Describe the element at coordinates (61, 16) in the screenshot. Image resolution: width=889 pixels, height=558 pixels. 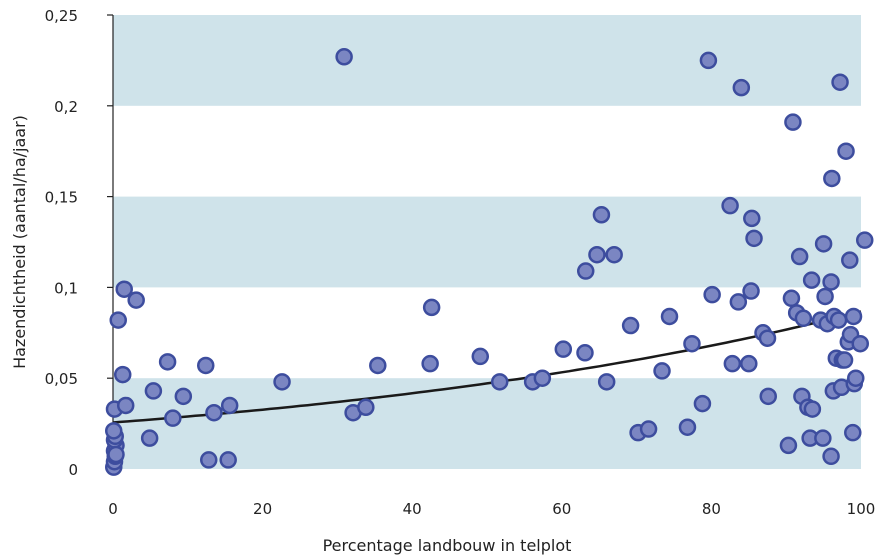
I see `y-tick-label: 0,25` at that location.